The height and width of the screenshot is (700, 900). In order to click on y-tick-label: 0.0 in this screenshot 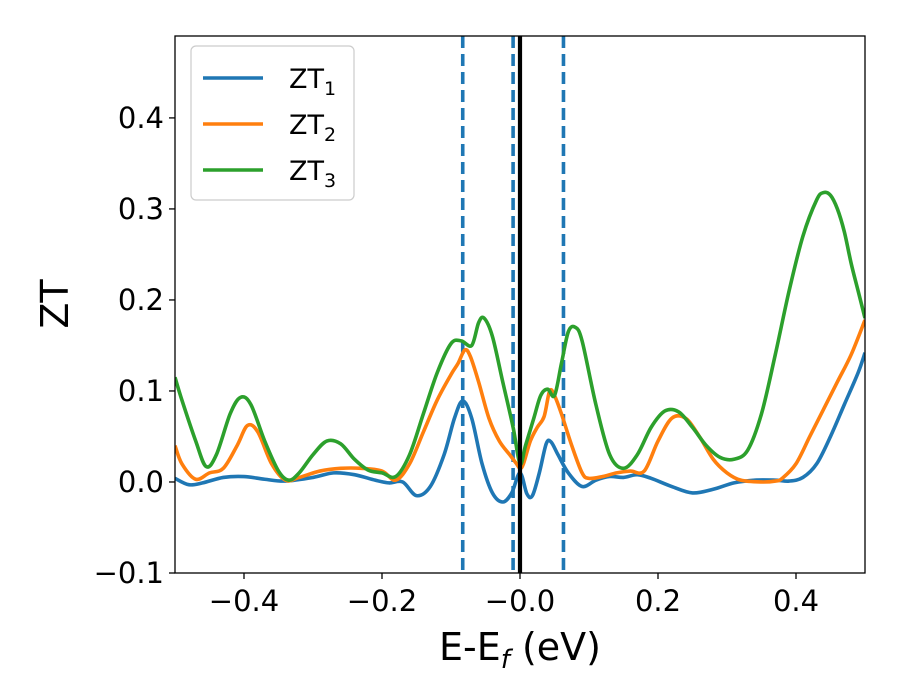, I will do `click(141, 482)`.